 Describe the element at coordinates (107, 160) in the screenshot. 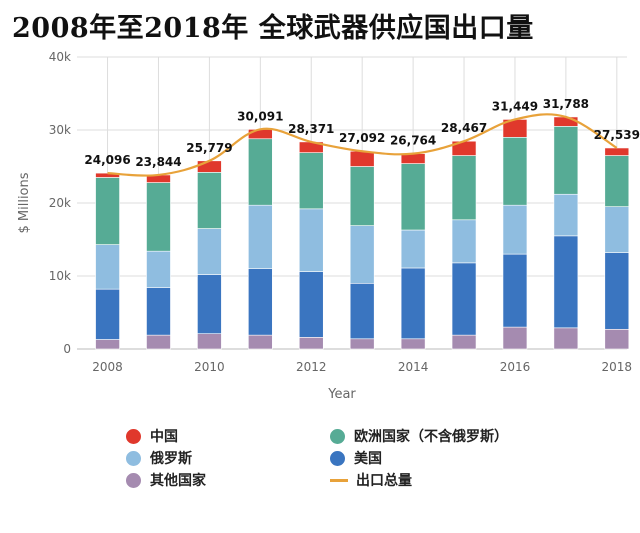

I see `data-label: 24,096` at that location.